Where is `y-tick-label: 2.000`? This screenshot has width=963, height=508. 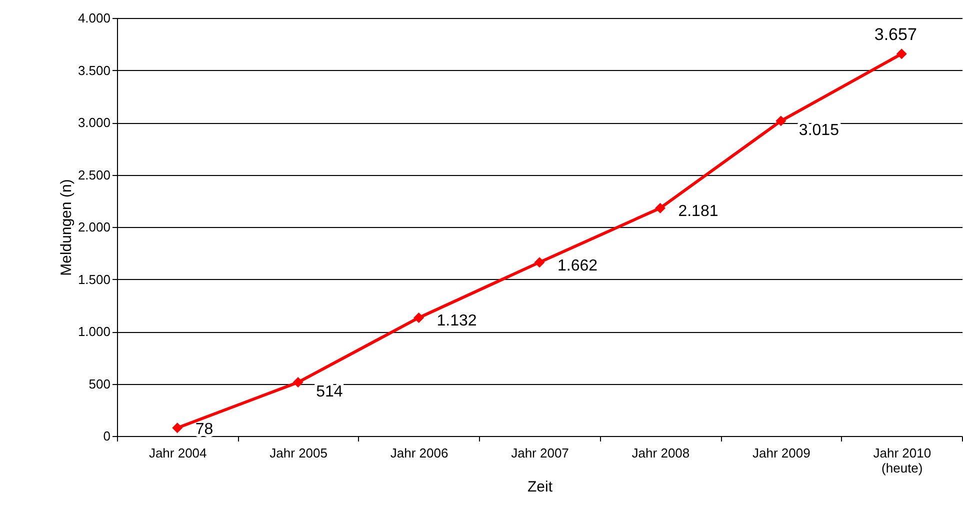 y-tick-label: 2.000 is located at coordinates (94, 227).